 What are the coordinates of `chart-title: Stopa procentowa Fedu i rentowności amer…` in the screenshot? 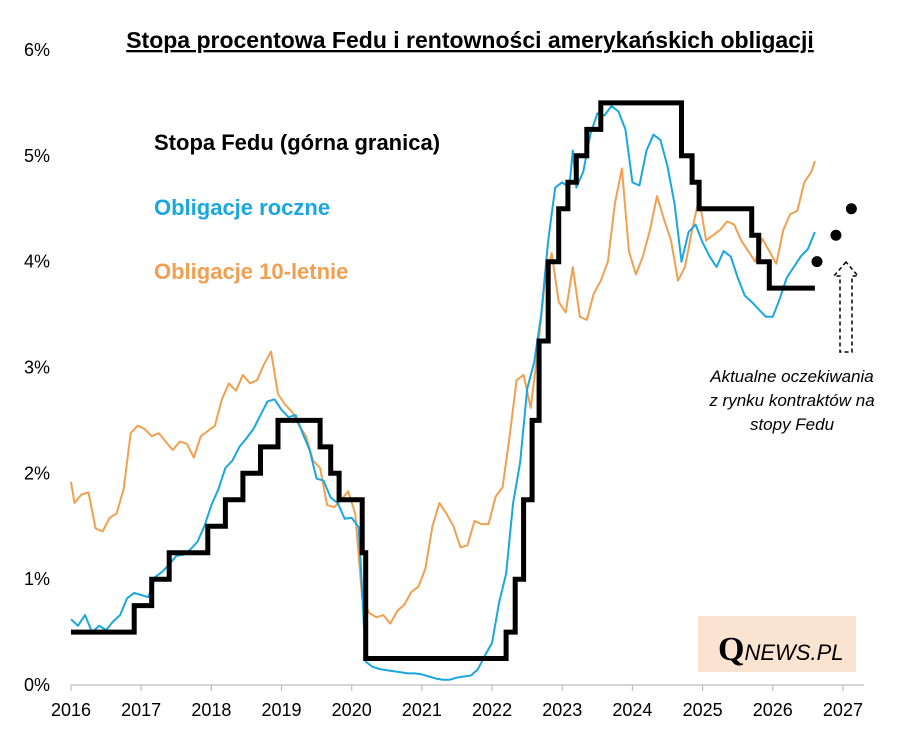 It's located at (470, 40).